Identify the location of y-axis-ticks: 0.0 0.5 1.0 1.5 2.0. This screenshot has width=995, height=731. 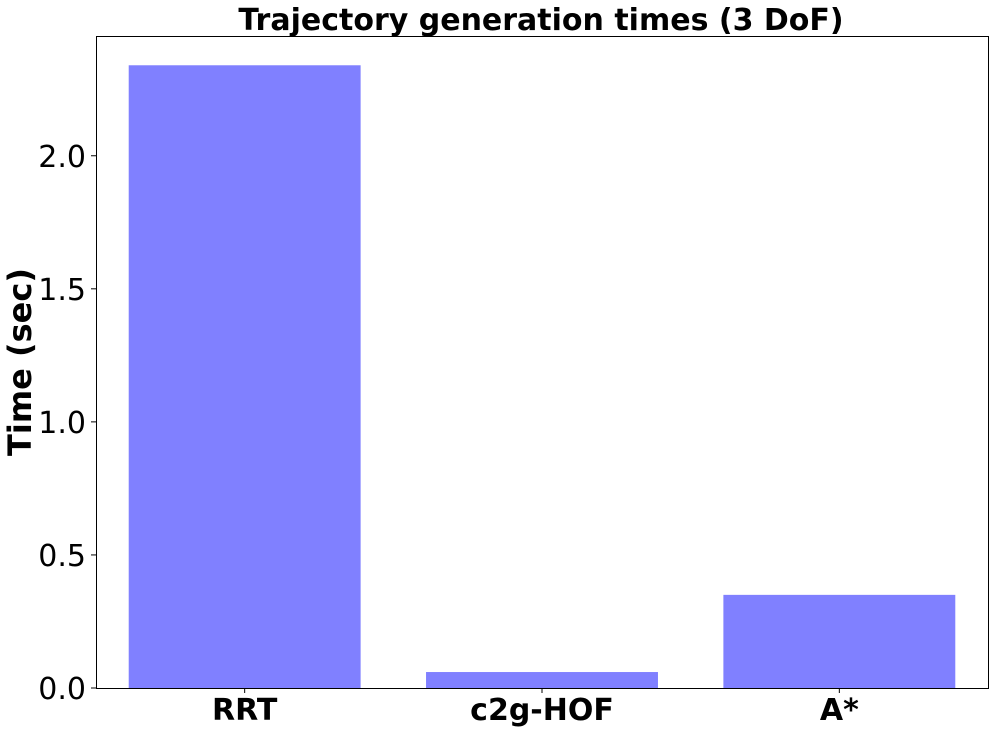
(67, 423).